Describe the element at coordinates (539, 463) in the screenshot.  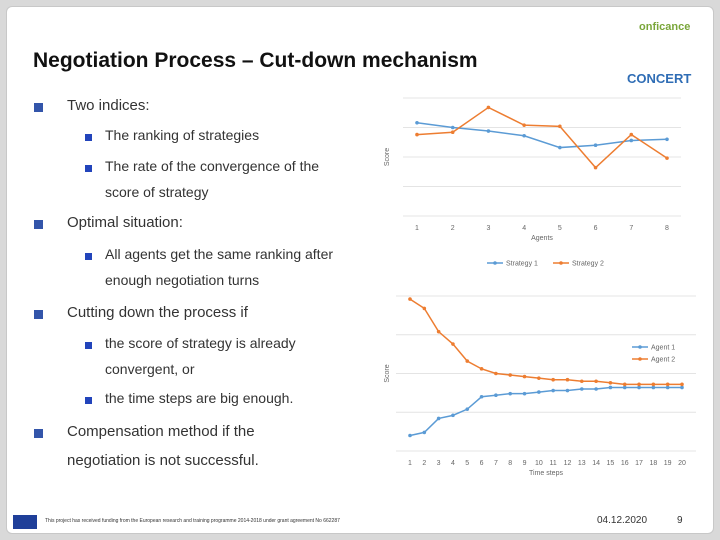
I see `x-tick-label: 10` at that location.